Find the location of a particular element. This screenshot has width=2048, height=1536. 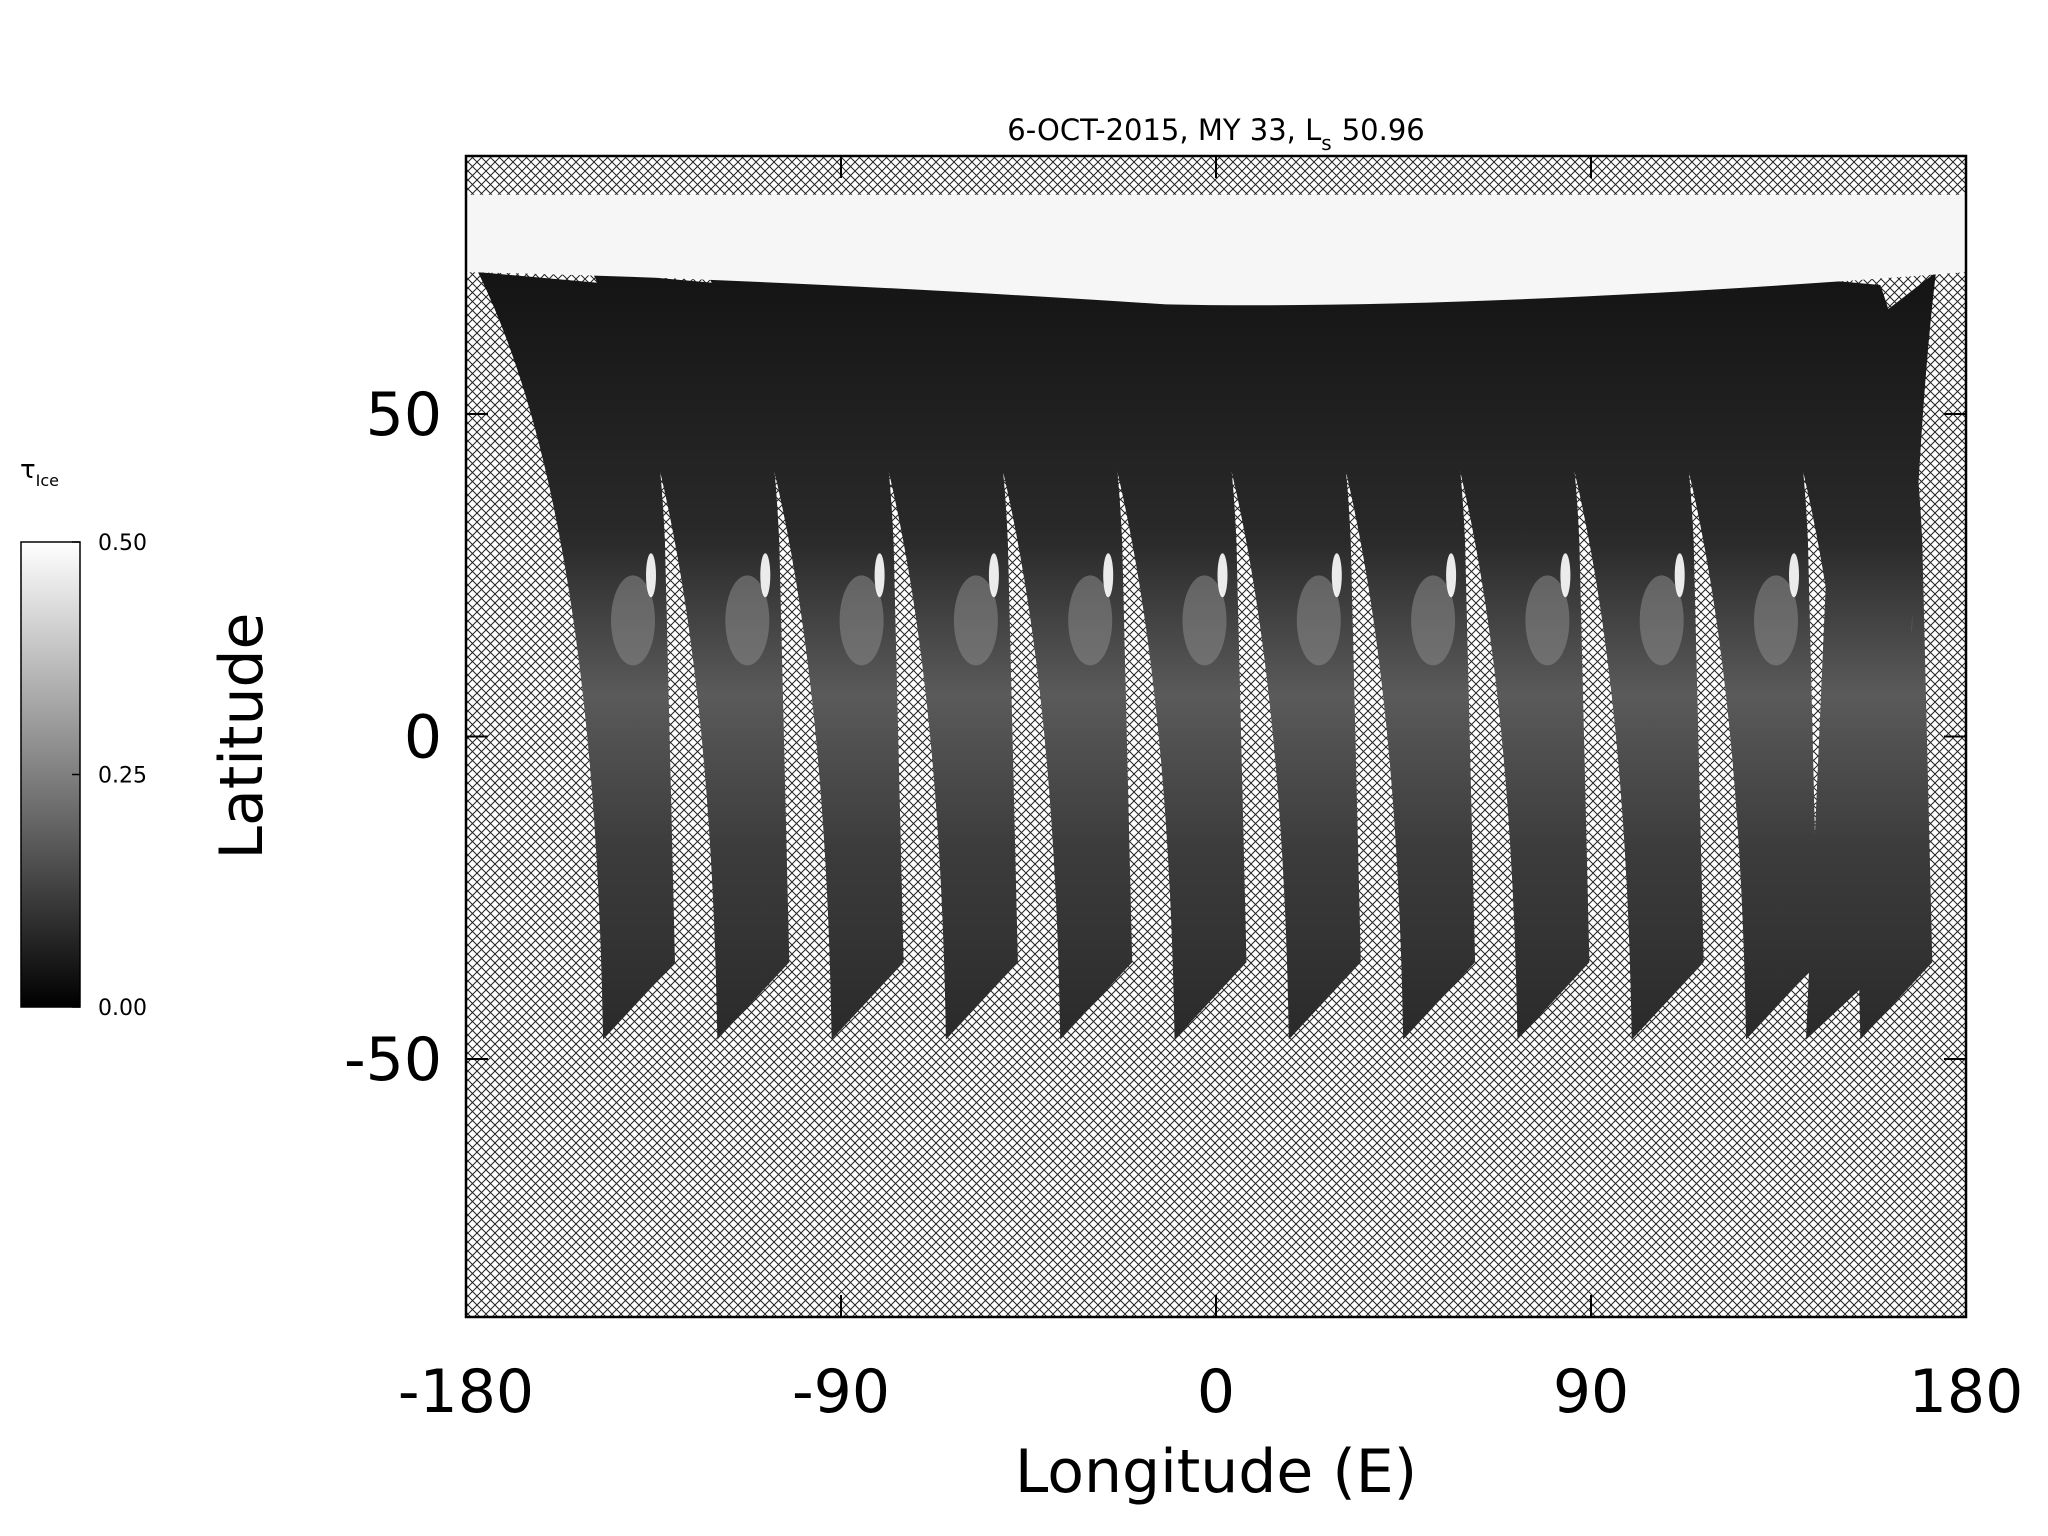

x-tick-label: 90 is located at coordinates (1591, 1392).